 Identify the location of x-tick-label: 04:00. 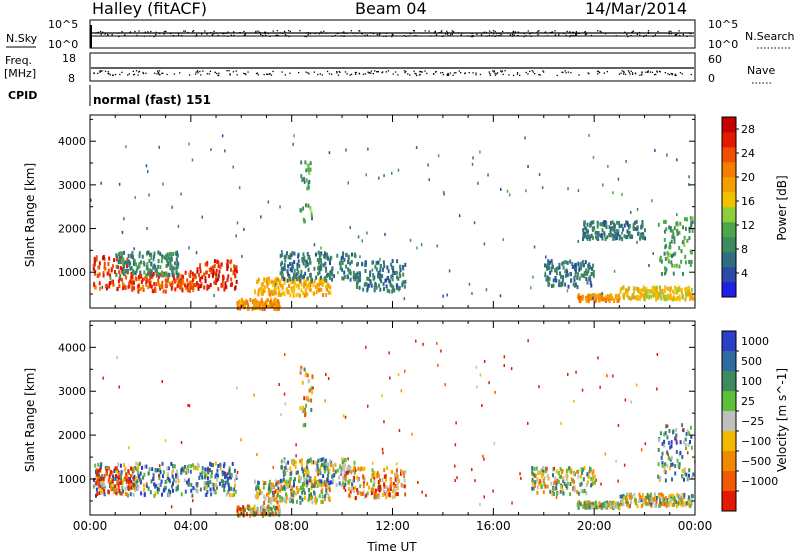
(191, 526).